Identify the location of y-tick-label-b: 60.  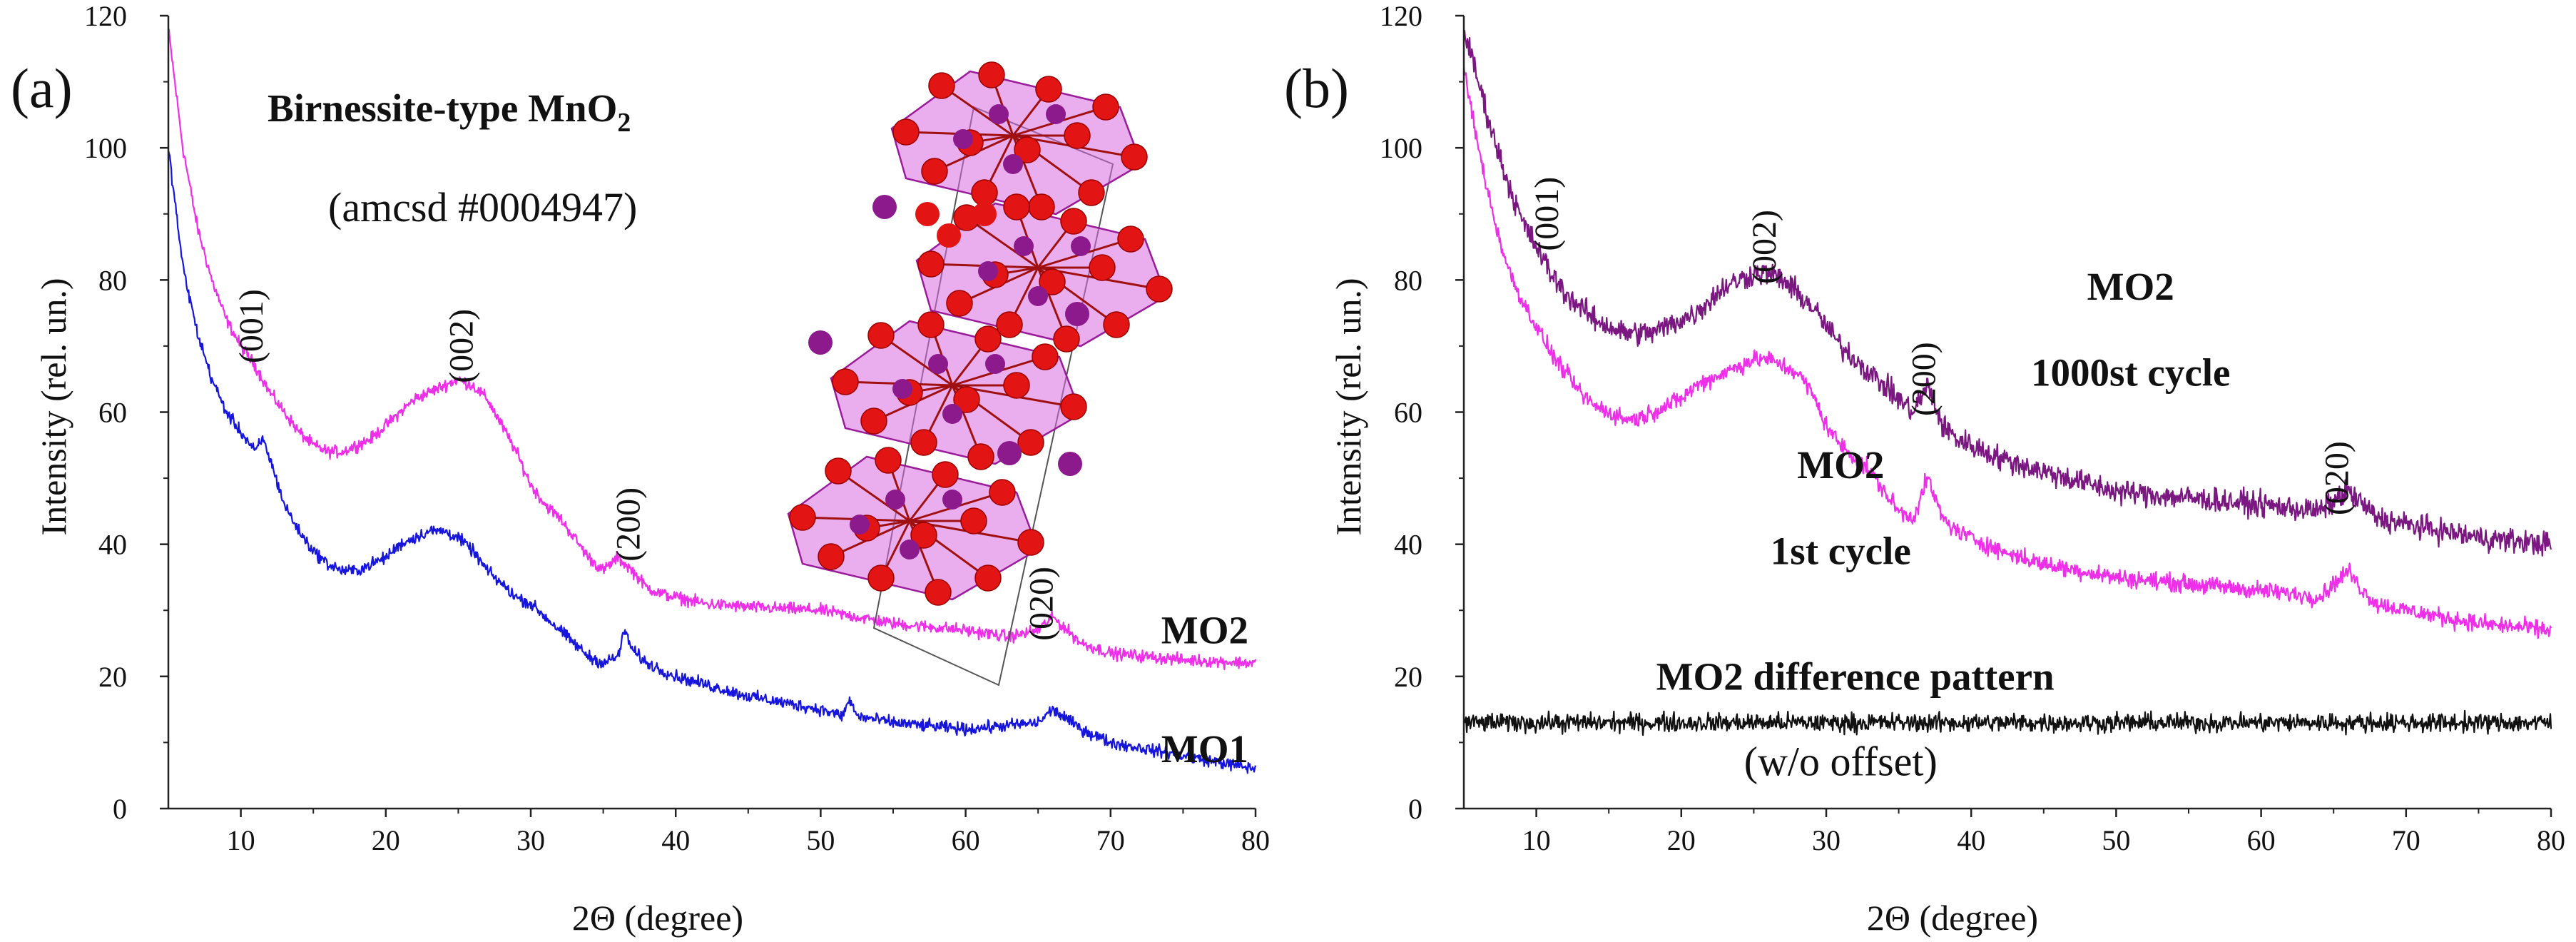
(1408, 413).